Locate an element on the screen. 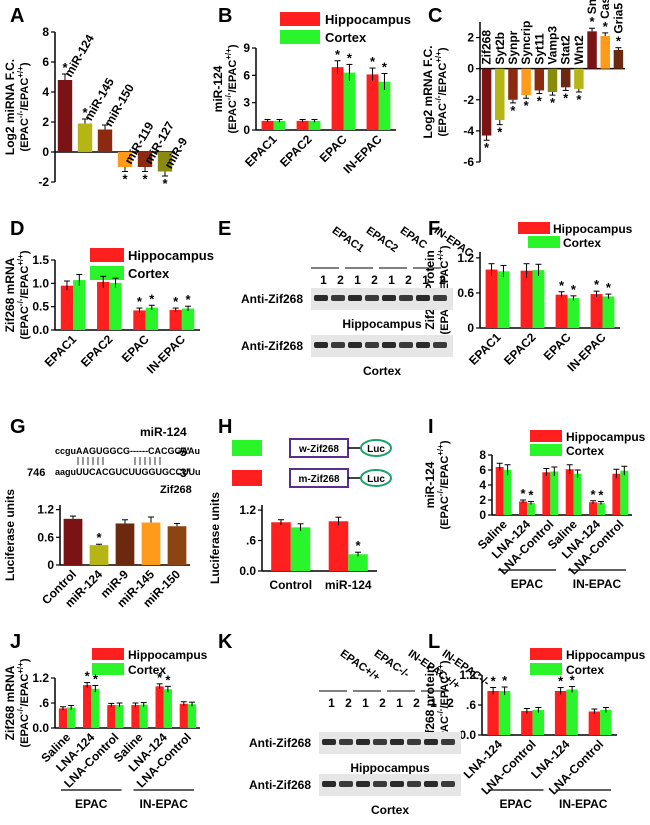  blot-antibody-label: Anti-Zif268 is located at coordinates (280, 785).